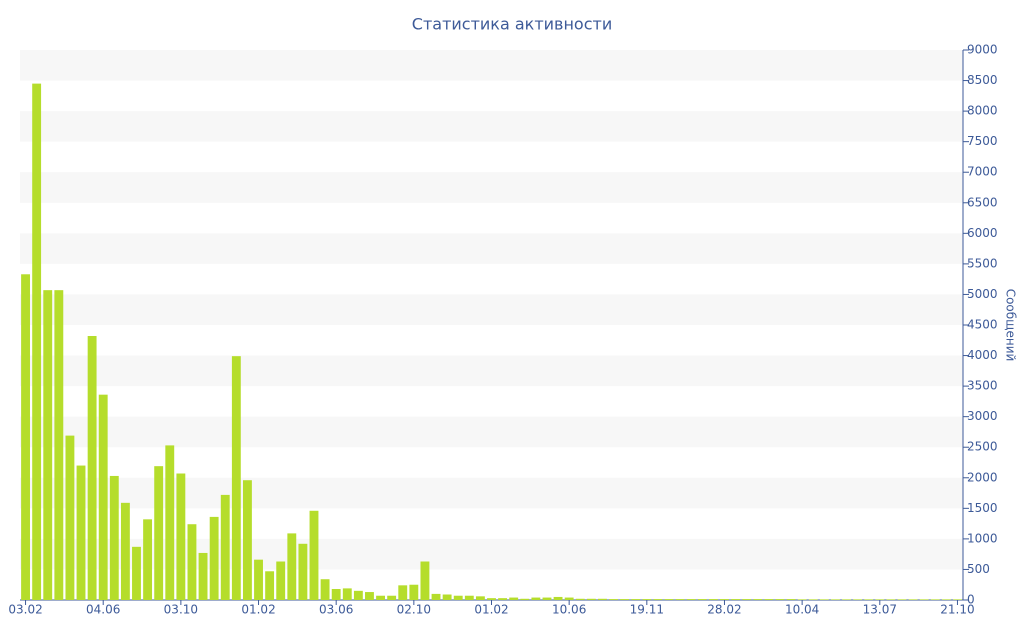 This screenshot has height=644, width=1024. Describe the element at coordinates (982, 111) in the screenshot. I see `y-tick-label: 8000` at that location.